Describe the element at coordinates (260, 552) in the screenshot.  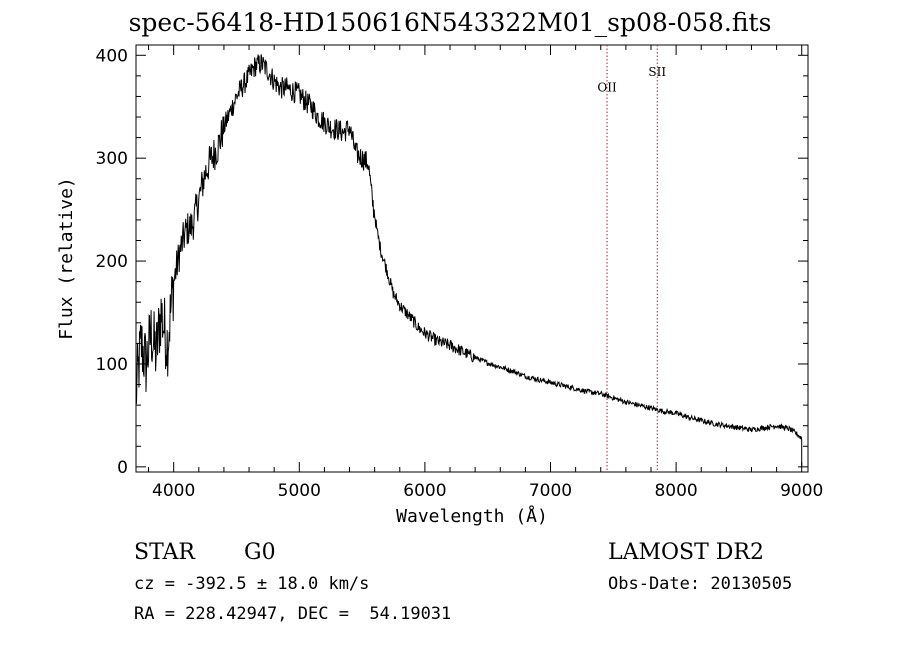
I see `object-subclass: G0` at that location.